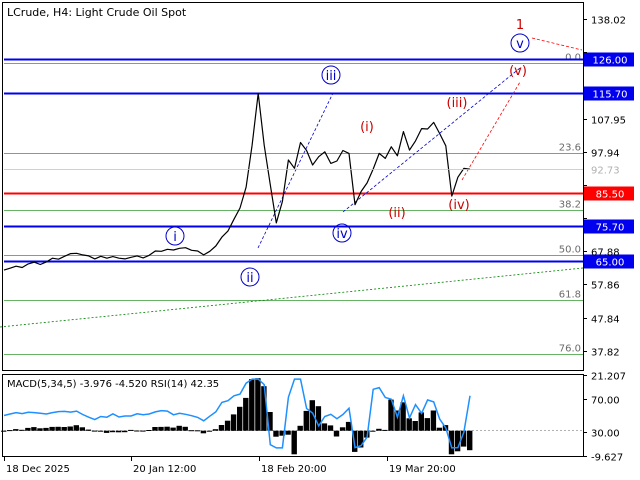  Describe the element at coordinates (292, 297) in the screenshot. I see `long-trend-line` at that location.